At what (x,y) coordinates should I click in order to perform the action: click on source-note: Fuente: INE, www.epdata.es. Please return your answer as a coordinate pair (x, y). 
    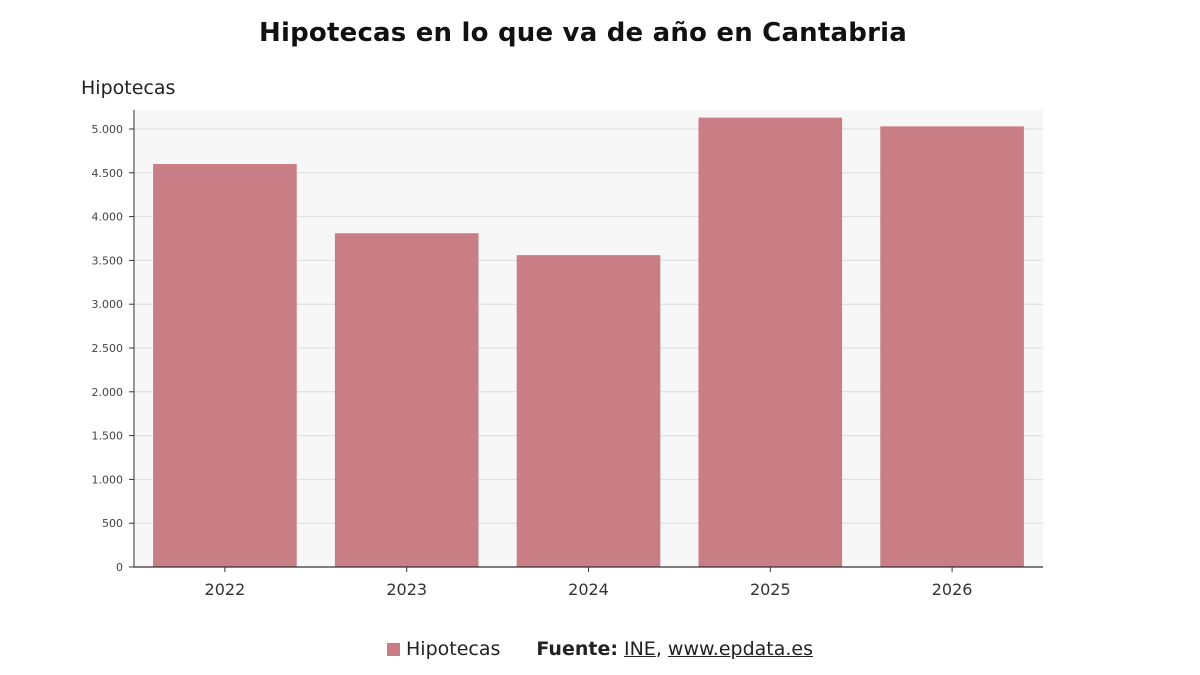
    Looking at the image, I should click on (674, 649).